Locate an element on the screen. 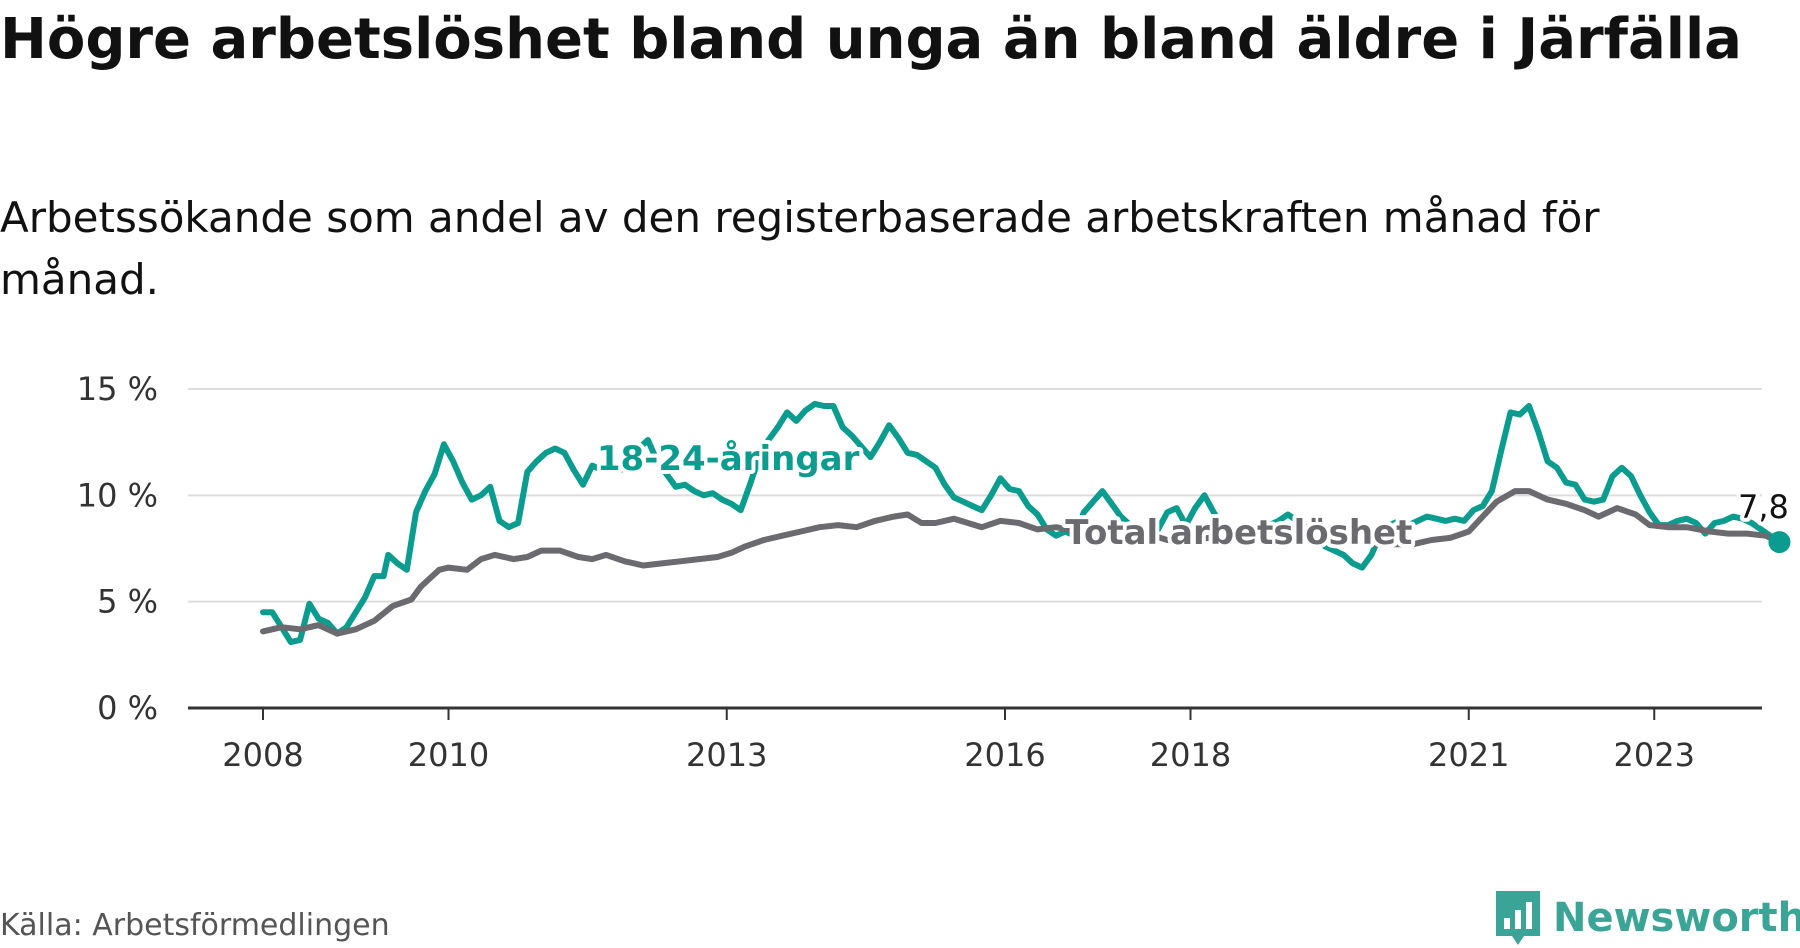 Image resolution: width=1800 pixels, height=948 pixels. end-point-marker is located at coordinates (1779, 542).